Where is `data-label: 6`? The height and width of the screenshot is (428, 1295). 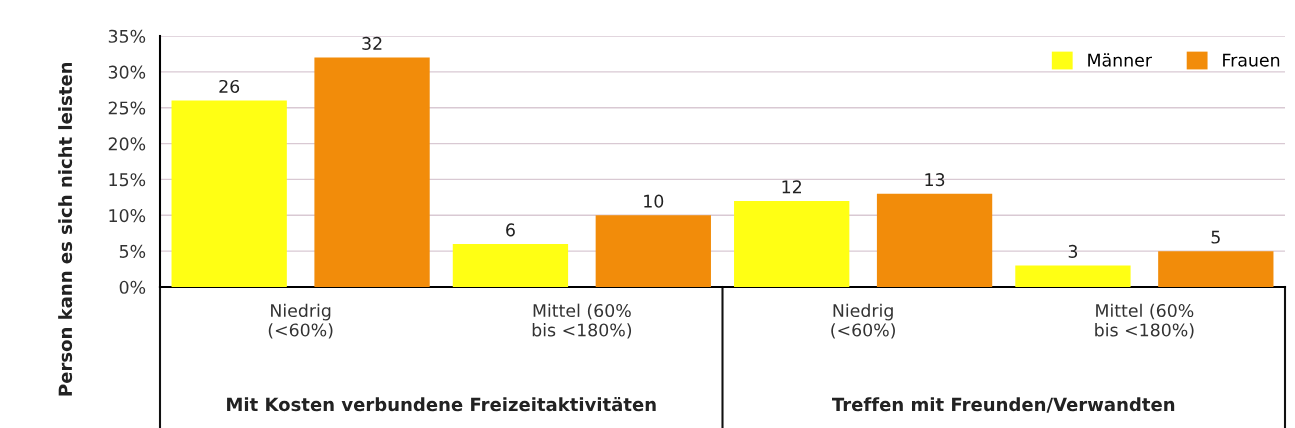 data-label: 6 is located at coordinates (510, 230).